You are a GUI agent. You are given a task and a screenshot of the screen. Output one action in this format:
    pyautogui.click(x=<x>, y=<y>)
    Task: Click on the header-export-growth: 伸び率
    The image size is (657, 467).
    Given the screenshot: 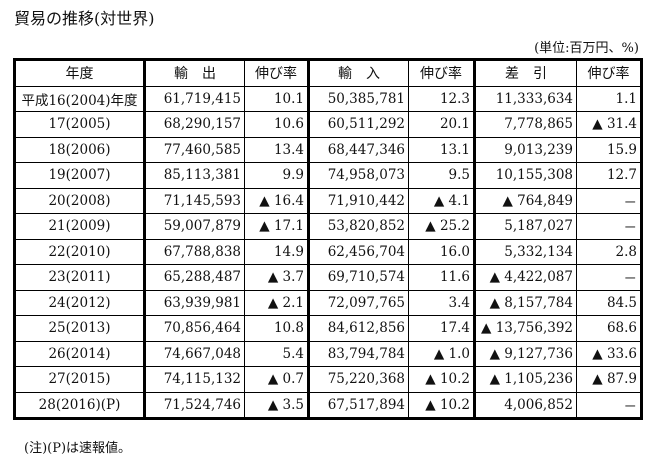 What is the action you would take?
    pyautogui.click(x=276, y=73)
    